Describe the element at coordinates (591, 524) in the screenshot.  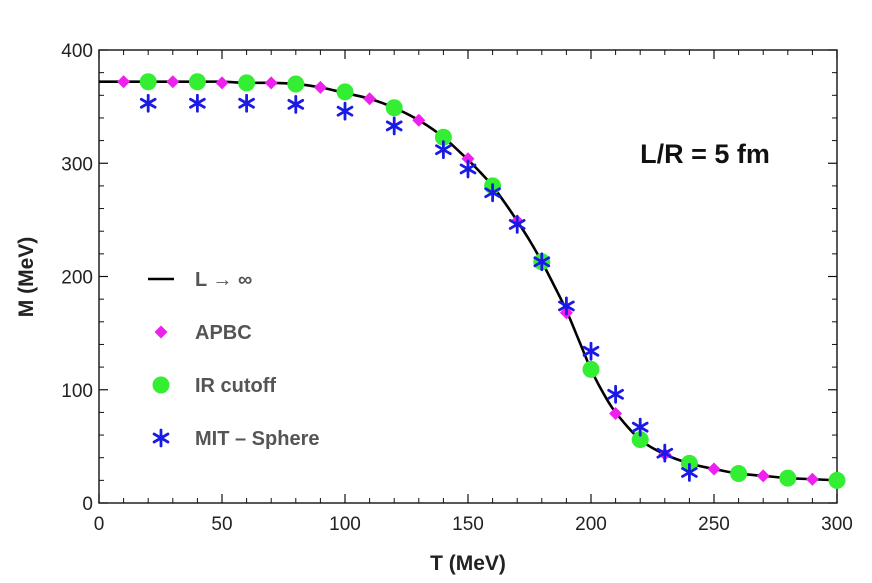
I see `x-tick-label: 200` at that location.